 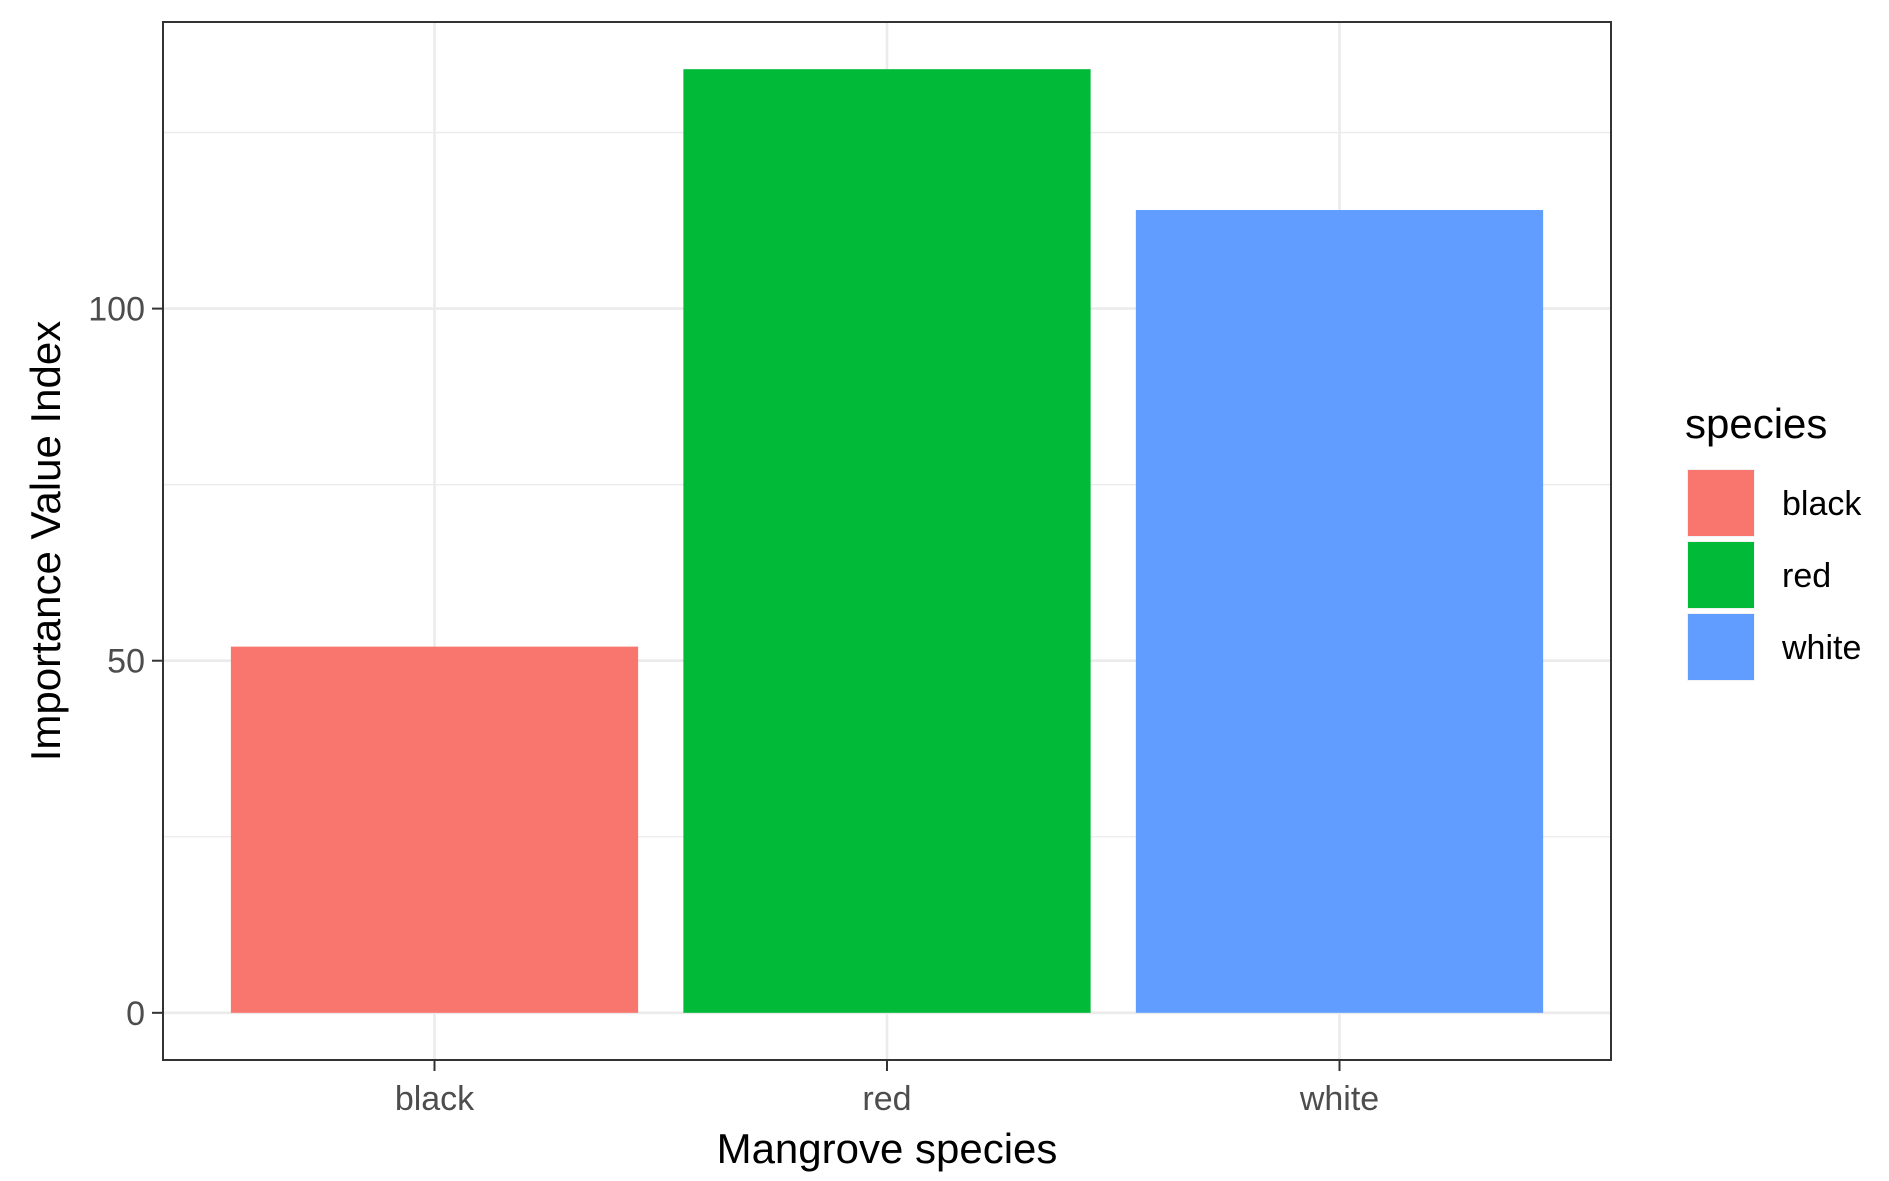 I want to click on bar-white, so click(x=1339, y=611).